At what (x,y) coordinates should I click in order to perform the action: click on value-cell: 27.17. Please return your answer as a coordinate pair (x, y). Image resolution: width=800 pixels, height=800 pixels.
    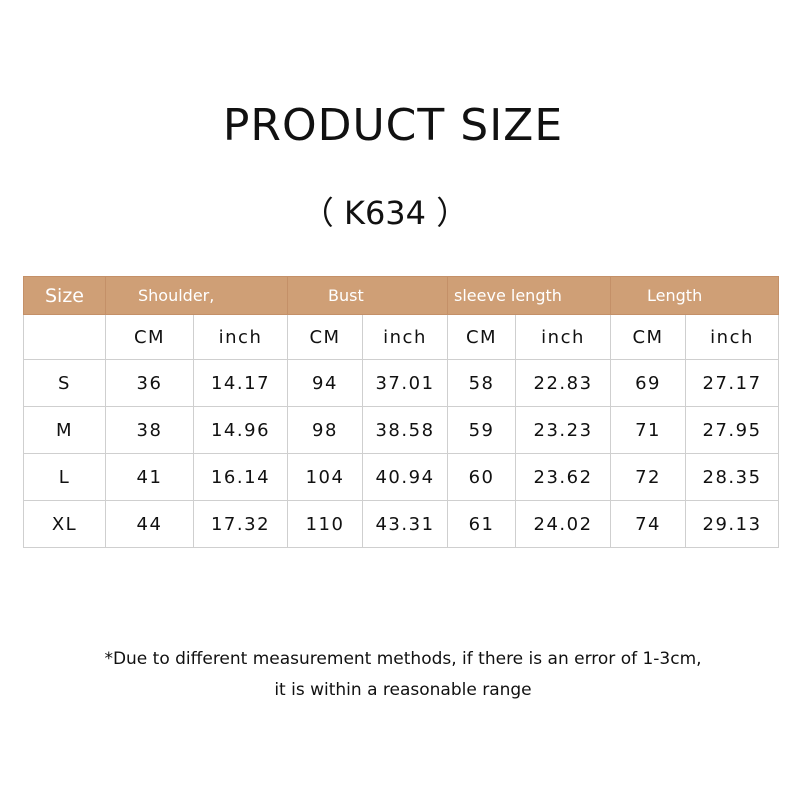
    Looking at the image, I should click on (732, 383).